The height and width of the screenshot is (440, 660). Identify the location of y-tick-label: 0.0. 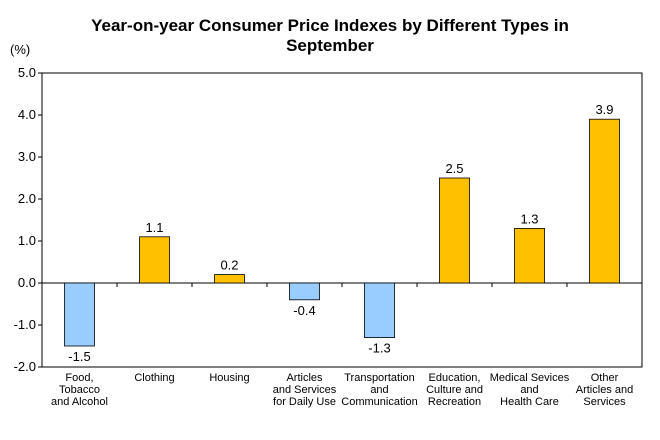
(27, 282).